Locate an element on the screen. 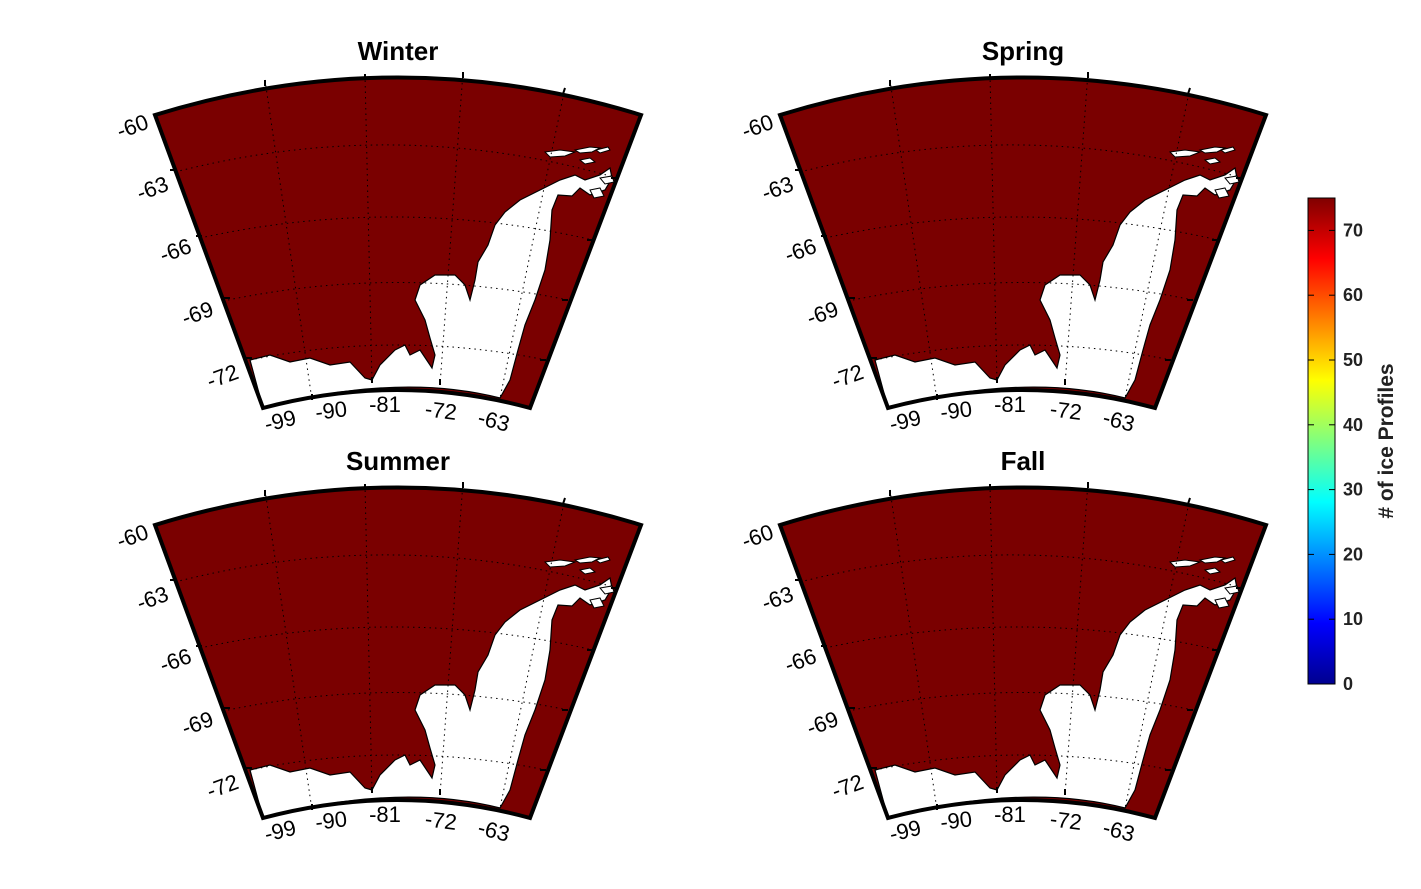 The image size is (1421, 889). colorbar-gradient is located at coordinates (1321, 441).